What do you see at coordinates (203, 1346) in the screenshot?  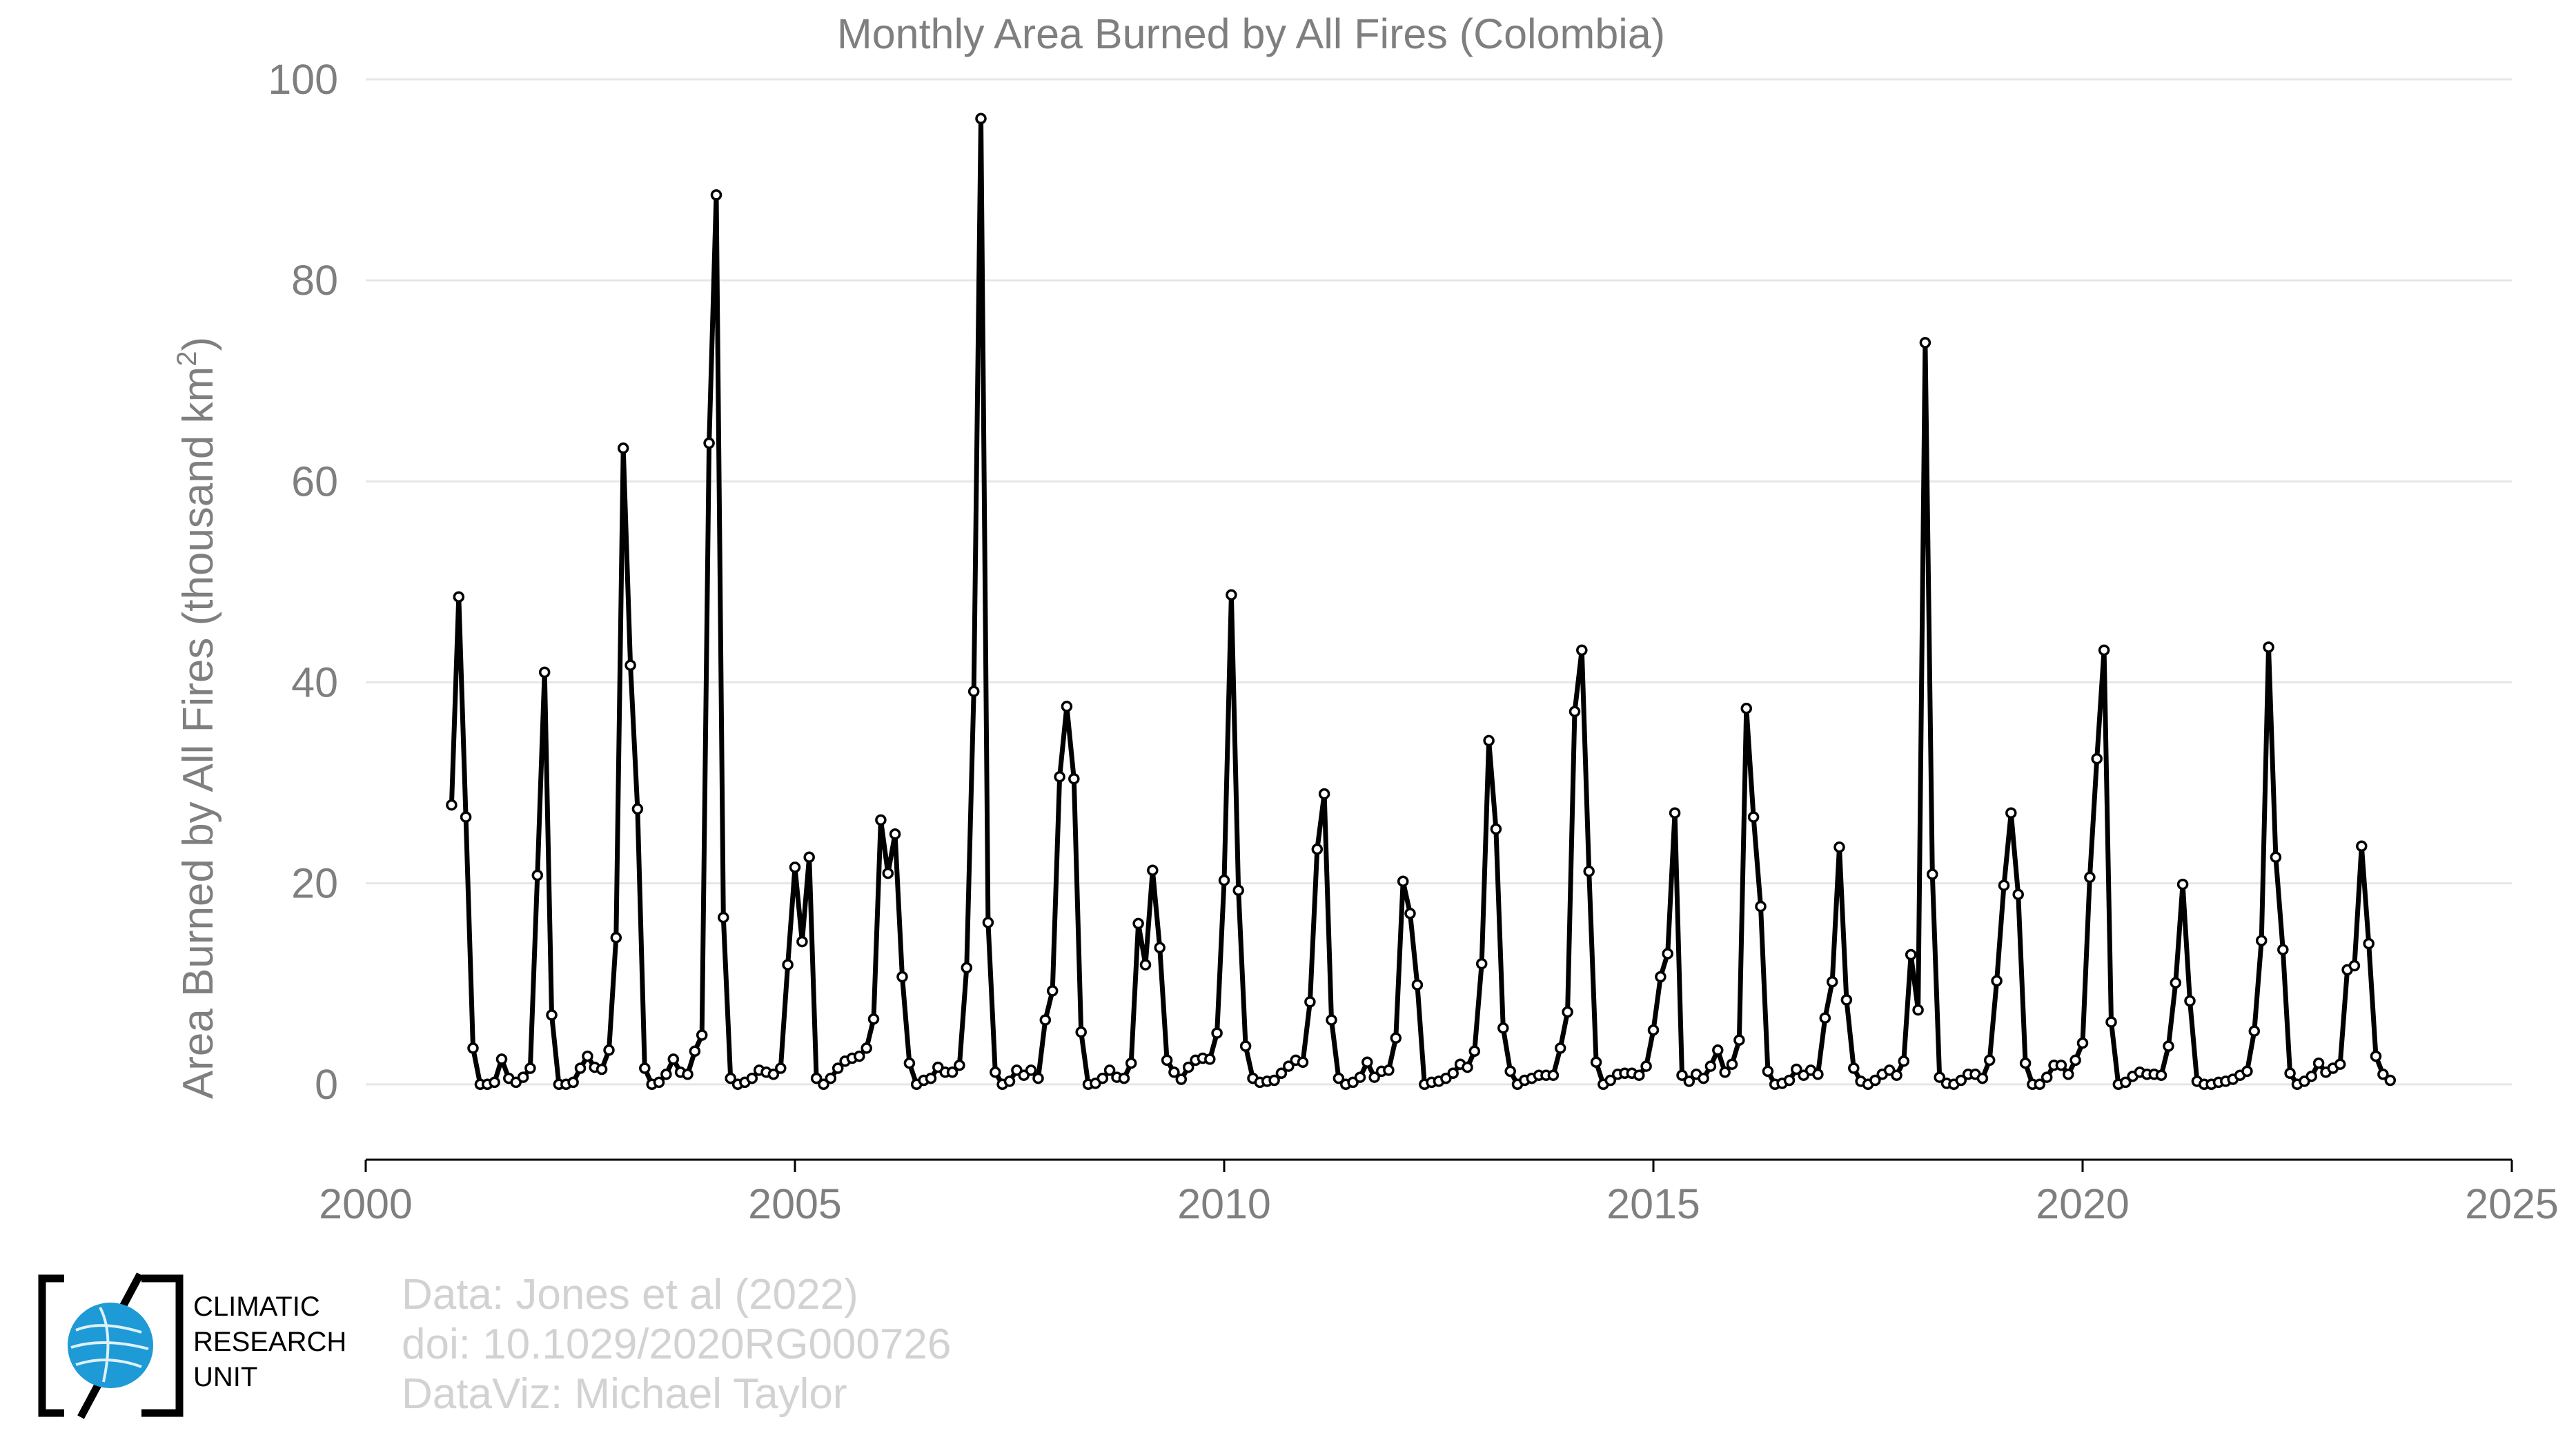 I see `cru-logo: CLIMATIC RESEARCH UNIT` at bounding box center [203, 1346].